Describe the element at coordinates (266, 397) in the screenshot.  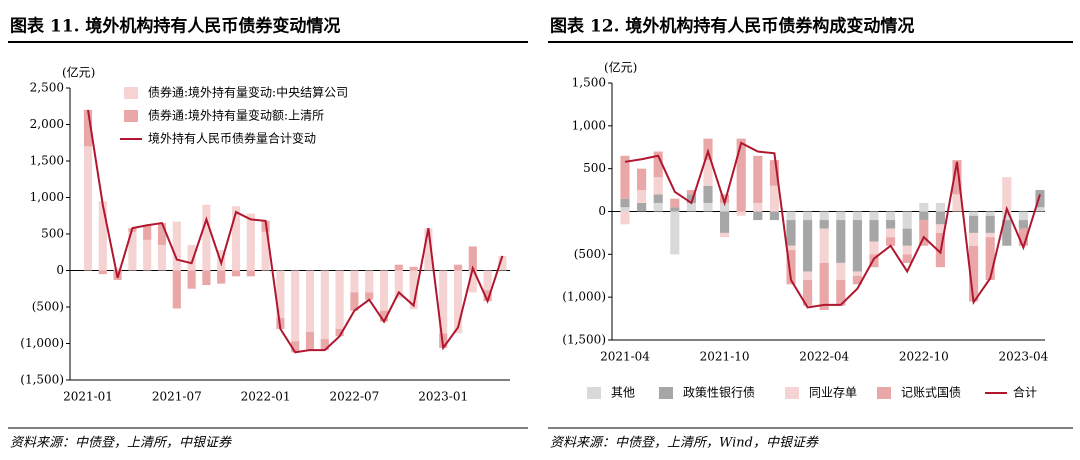
I see `x-tick-label: 2022-01` at that location.